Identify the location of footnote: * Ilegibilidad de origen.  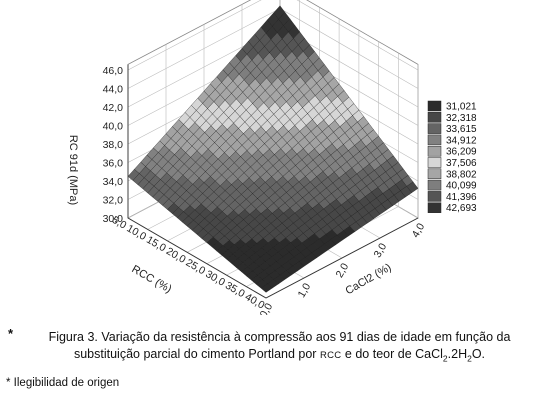
(63, 383).